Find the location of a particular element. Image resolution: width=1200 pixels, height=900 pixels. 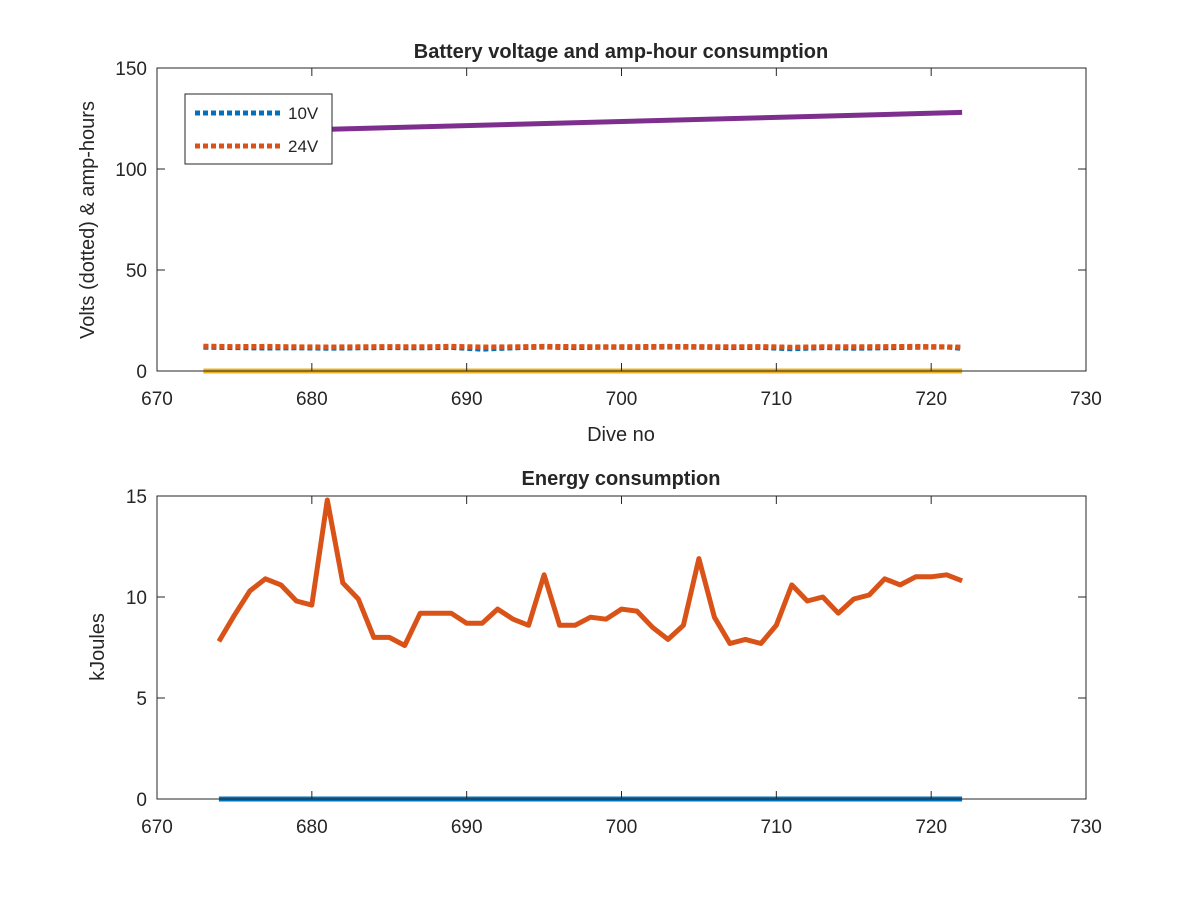

voltage-chart-legend: 10V 24V is located at coordinates (258, 129).